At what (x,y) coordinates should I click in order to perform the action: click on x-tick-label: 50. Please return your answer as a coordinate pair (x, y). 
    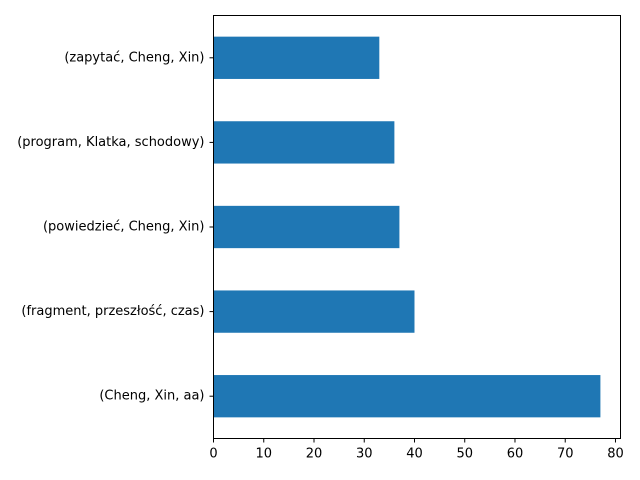
    Looking at the image, I should click on (464, 454).